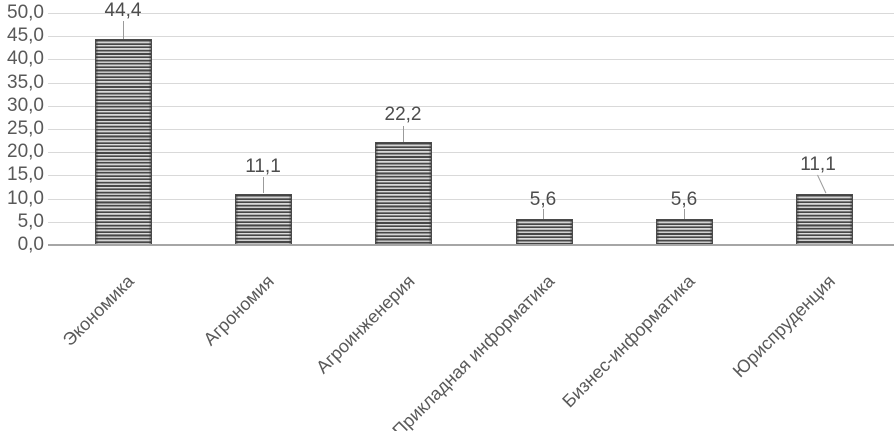 The width and height of the screenshot is (894, 431). I want to click on y-axis-tick-label: 30,0, so click(25, 105).